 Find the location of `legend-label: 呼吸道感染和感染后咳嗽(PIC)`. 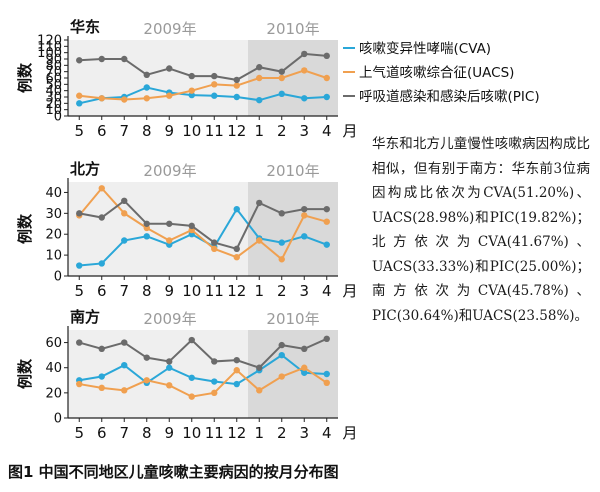

legend-label: 呼吸道感染和感染后咳嗽(PIC) is located at coordinates (449, 96).